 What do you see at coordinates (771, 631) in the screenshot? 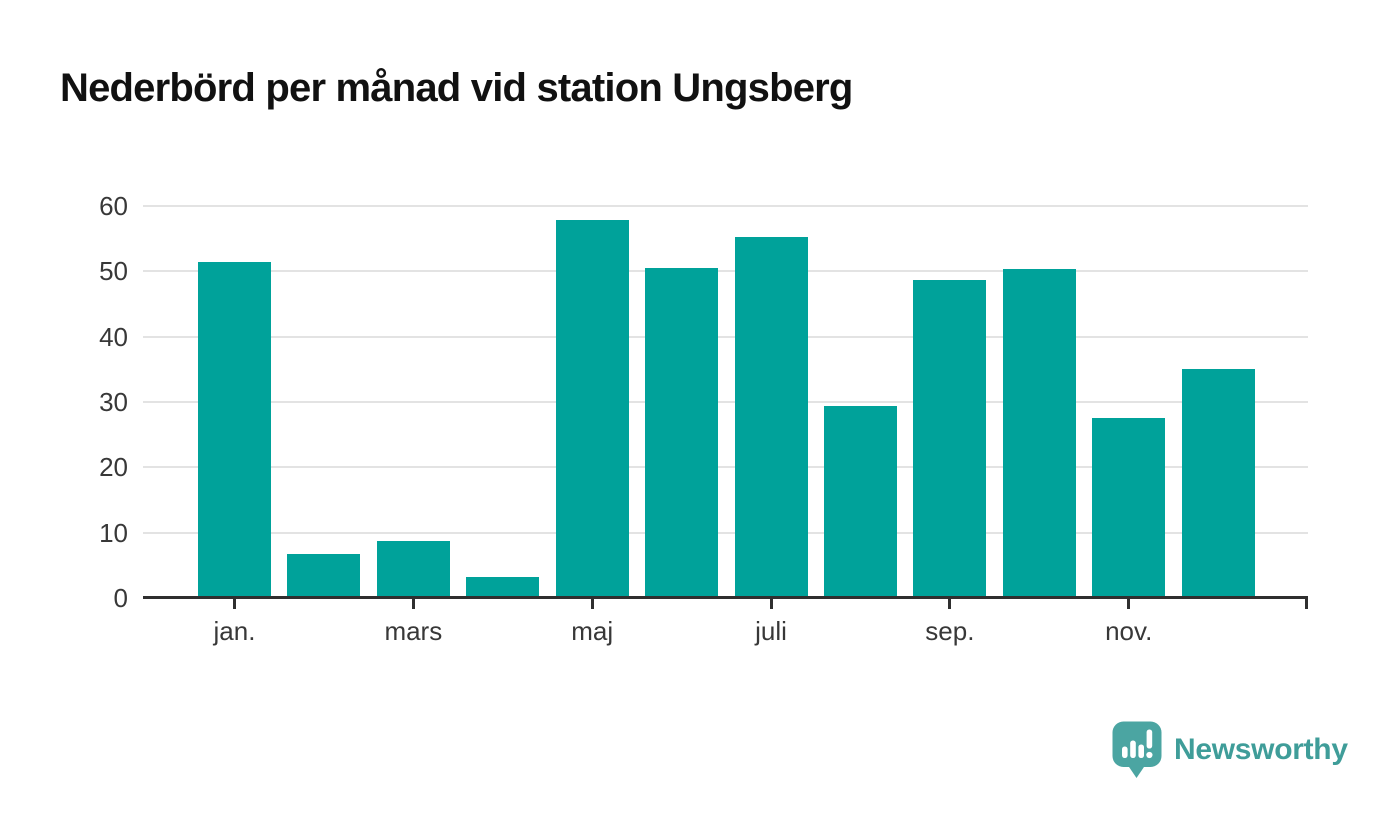
I see `x-tick-label: juli` at bounding box center [771, 631].